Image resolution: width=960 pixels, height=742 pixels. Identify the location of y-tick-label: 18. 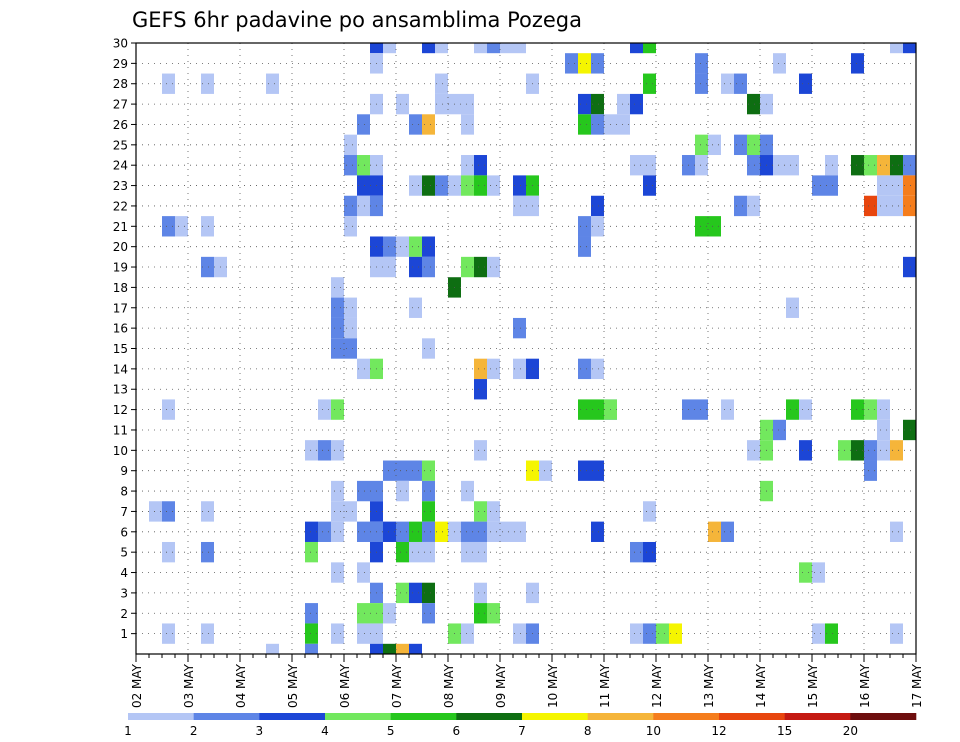
(120, 288).